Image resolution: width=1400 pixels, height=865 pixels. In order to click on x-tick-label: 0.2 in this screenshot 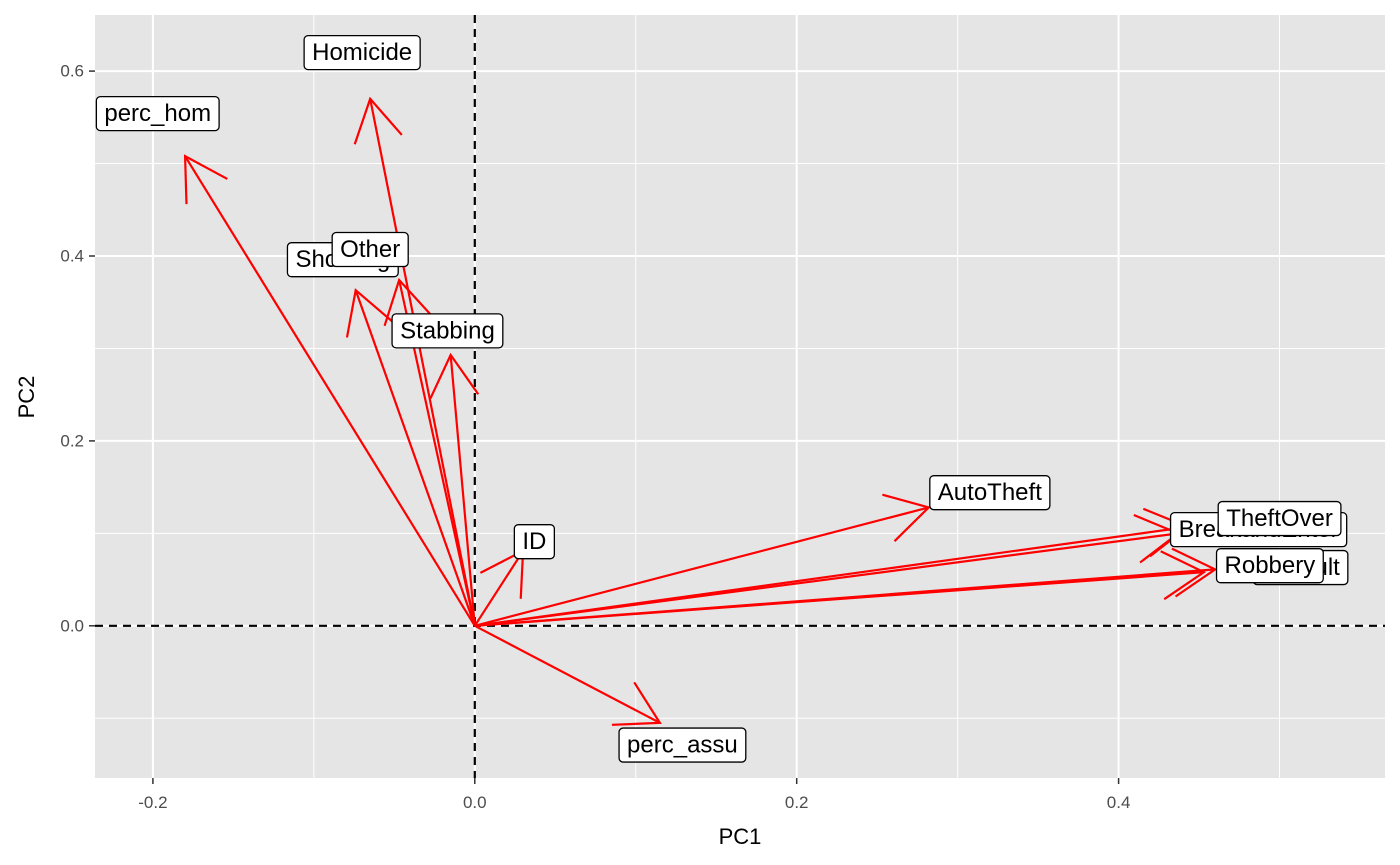, I will do `click(797, 802)`.